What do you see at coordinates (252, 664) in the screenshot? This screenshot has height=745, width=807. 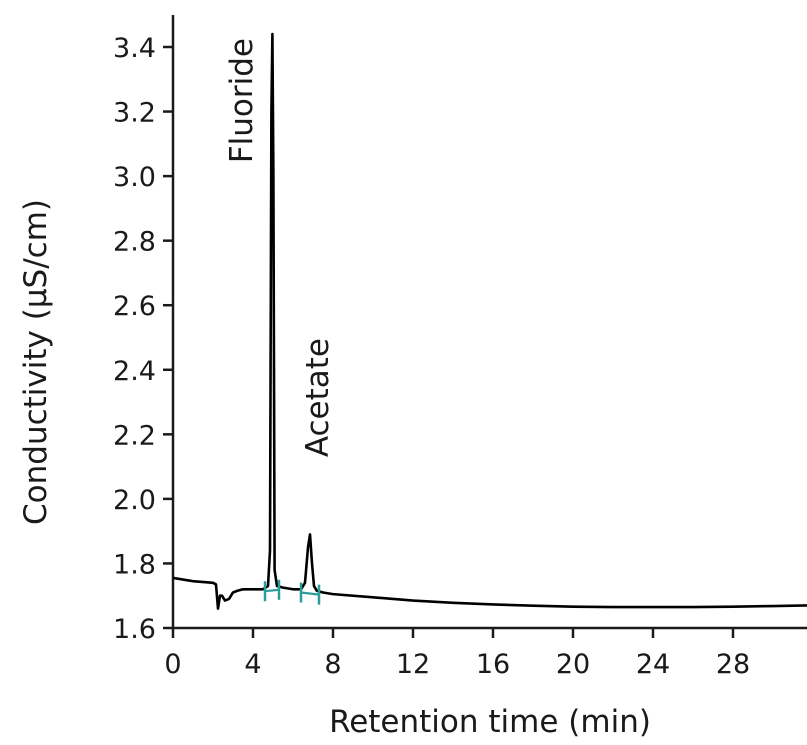 I see `x-tick-label: 4` at bounding box center [252, 664].